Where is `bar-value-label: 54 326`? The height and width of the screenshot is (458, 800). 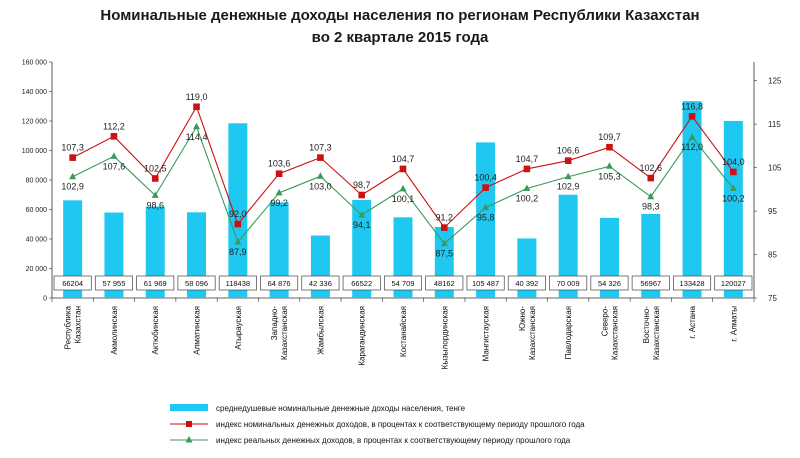 bar-value-label: 54 326 is located at coordinates (609, 283).